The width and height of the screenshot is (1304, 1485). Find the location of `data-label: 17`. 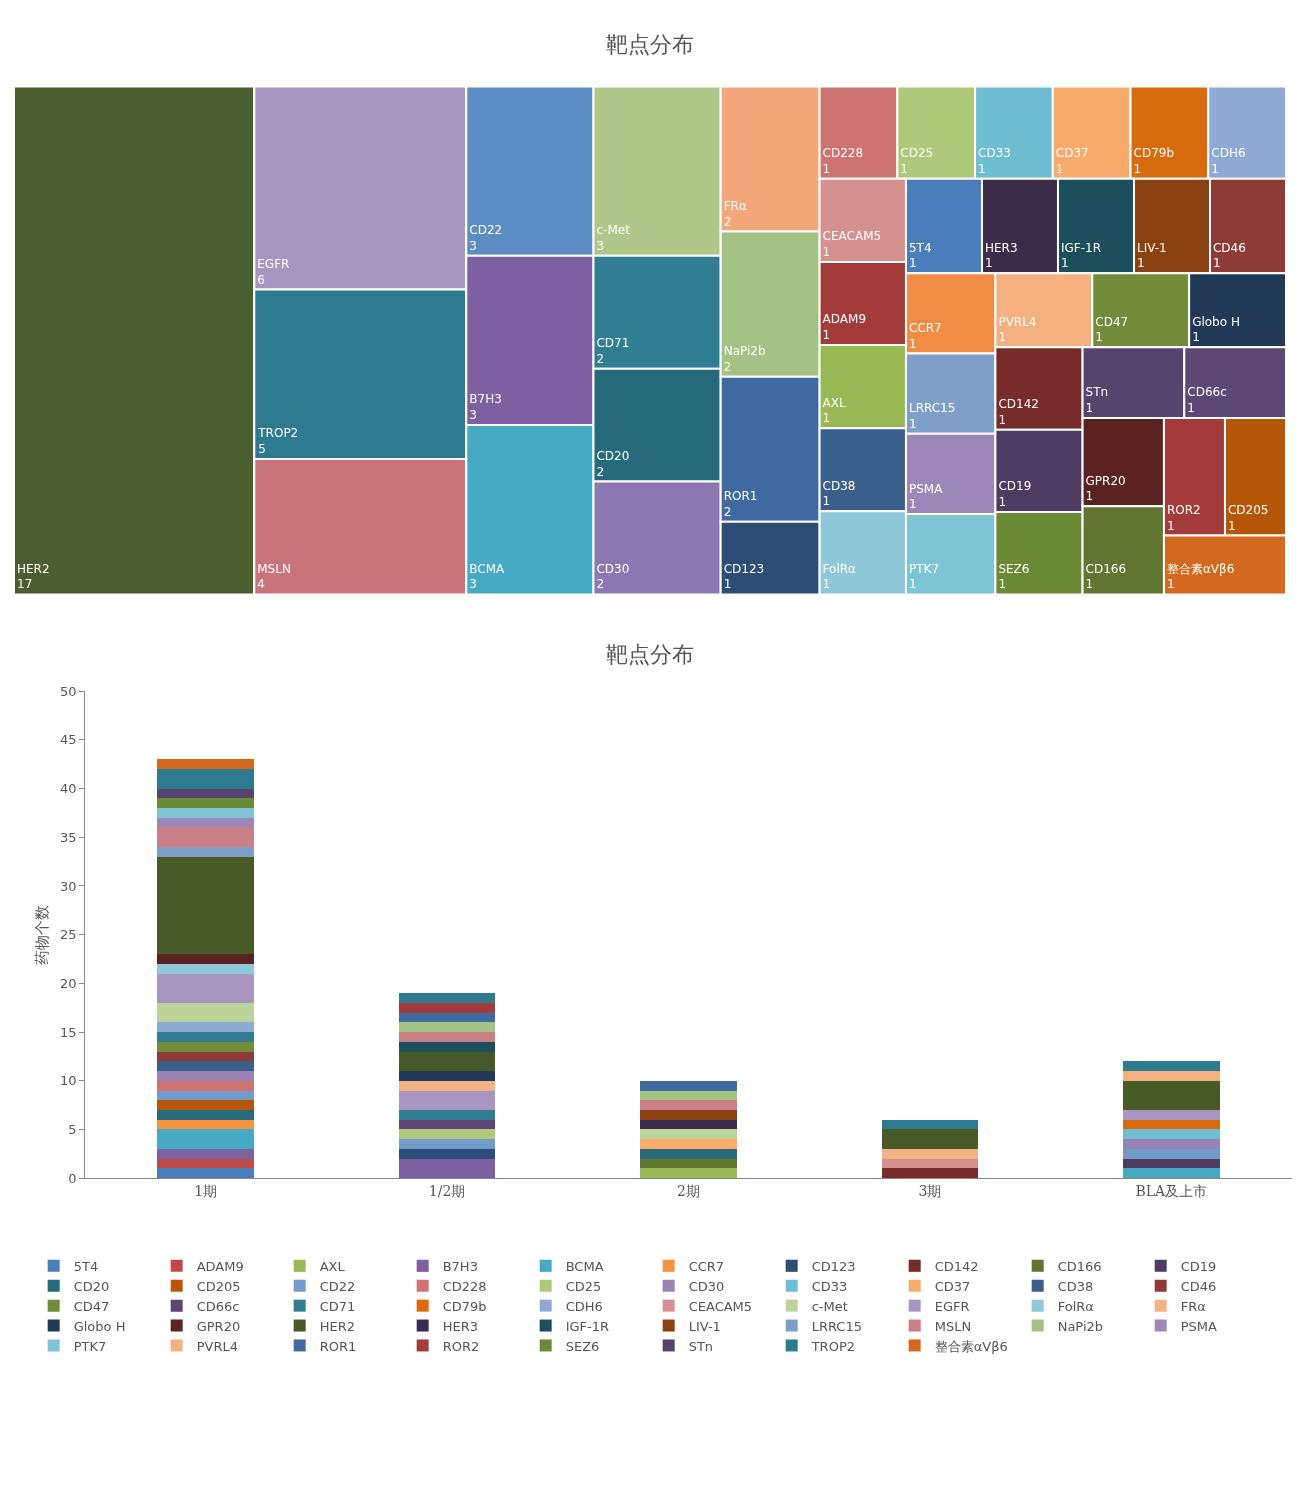

data-label: 17 is located at coordinates (25, 584).